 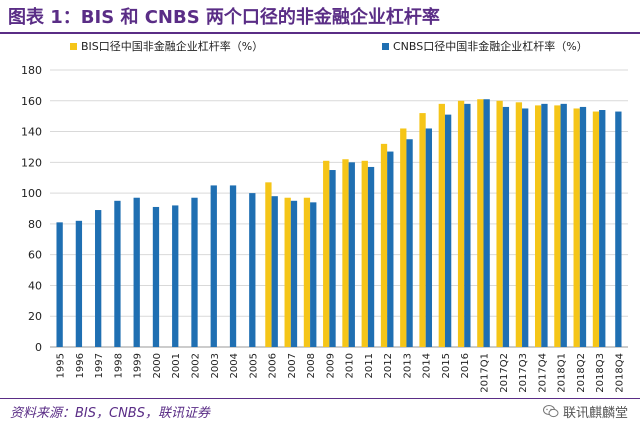 What do you see at coordinates (364, 253) in the screenshot?
I see `bar-bis-2011` at bounding box center [364, 253].